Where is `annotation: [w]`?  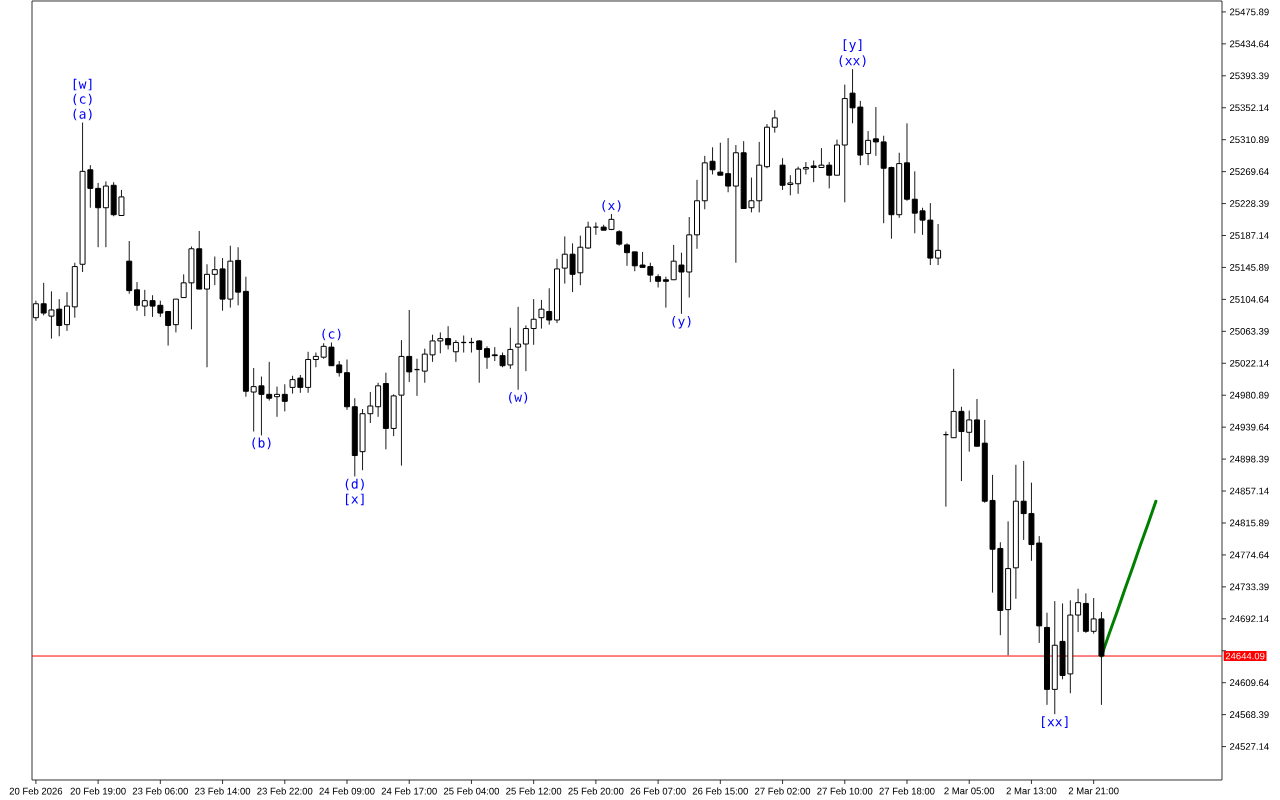
annotation: [w] is located at coordinates (82, 84).